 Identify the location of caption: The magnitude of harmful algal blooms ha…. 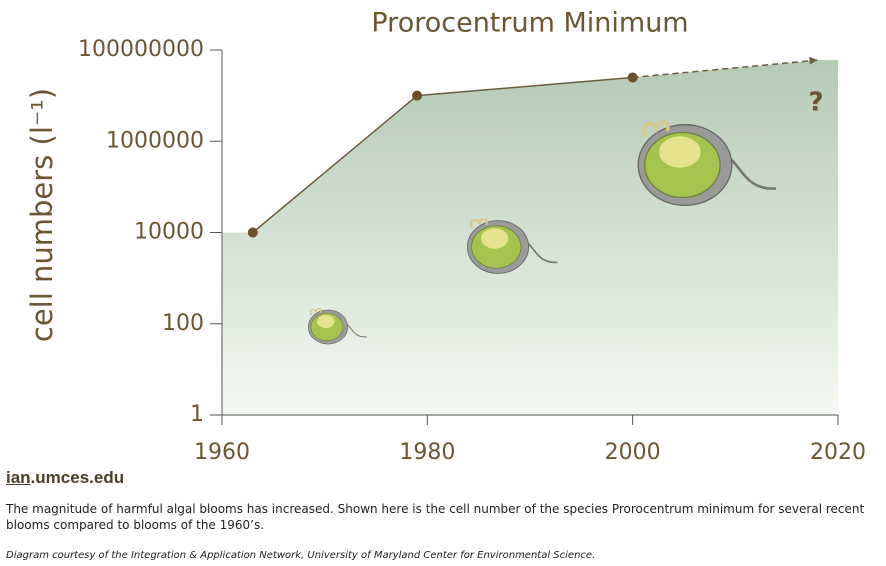
(435, 517).